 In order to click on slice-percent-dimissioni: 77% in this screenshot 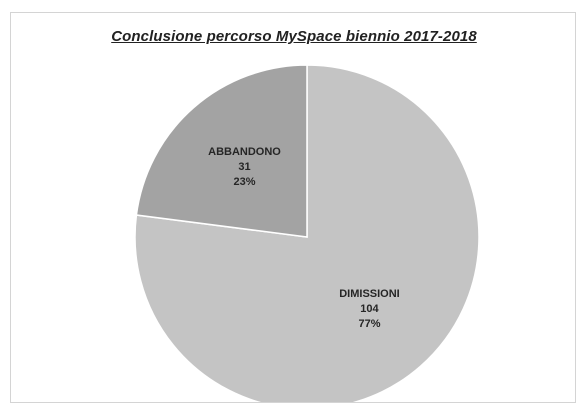, I will do `click(369, 324)`.